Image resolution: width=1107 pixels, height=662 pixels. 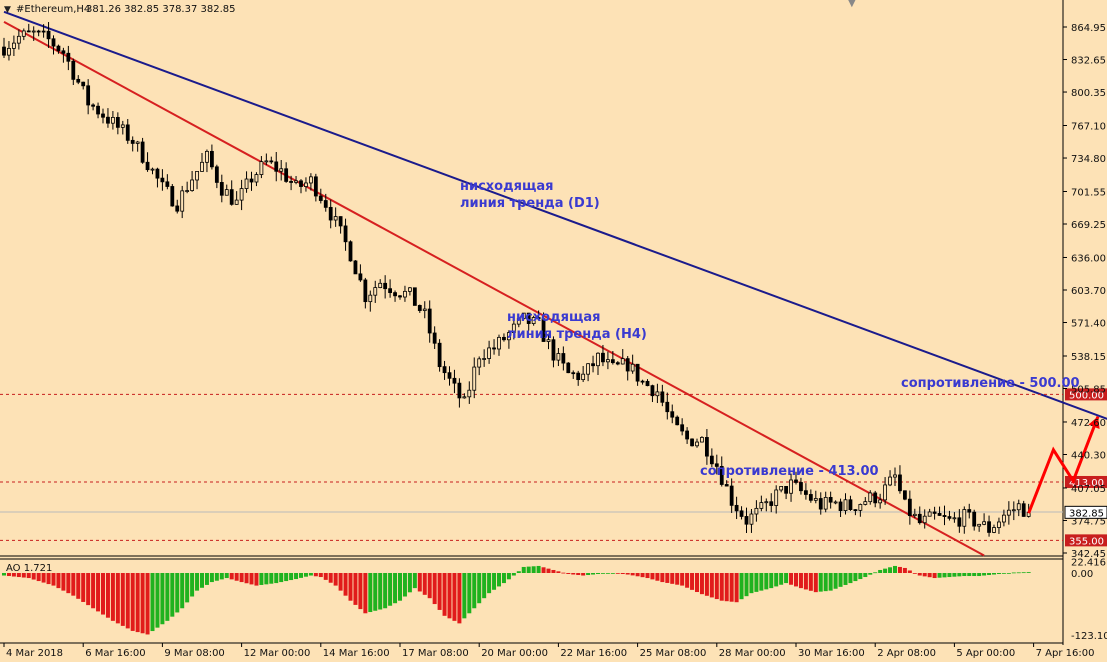 I want to click on price-tick-label: 767.10, so click(x=1088, y=127).